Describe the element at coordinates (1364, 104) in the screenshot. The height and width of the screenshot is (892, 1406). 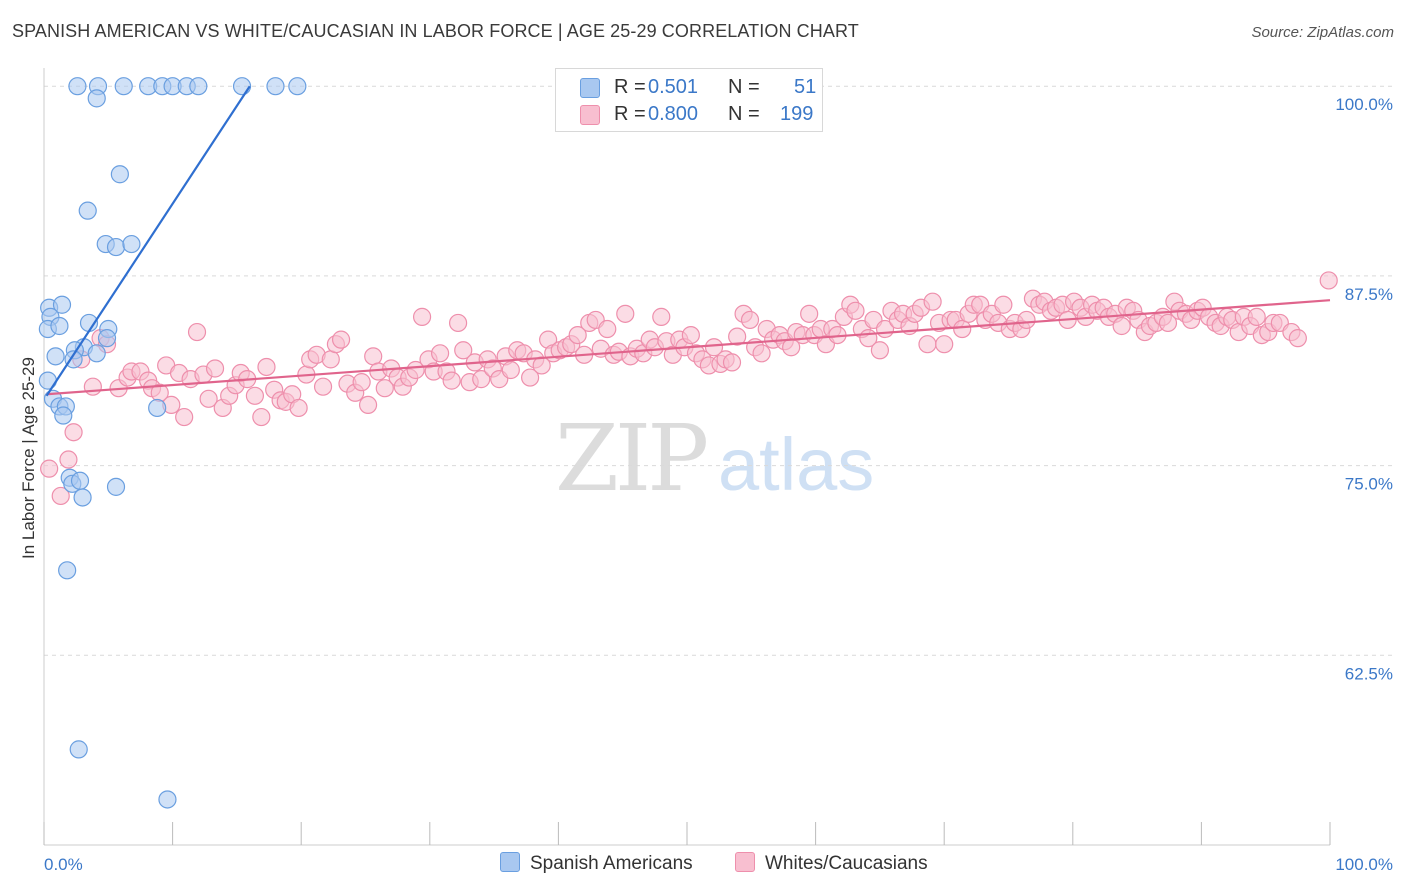
I see `y-tick-label: 100.0%` at that location.